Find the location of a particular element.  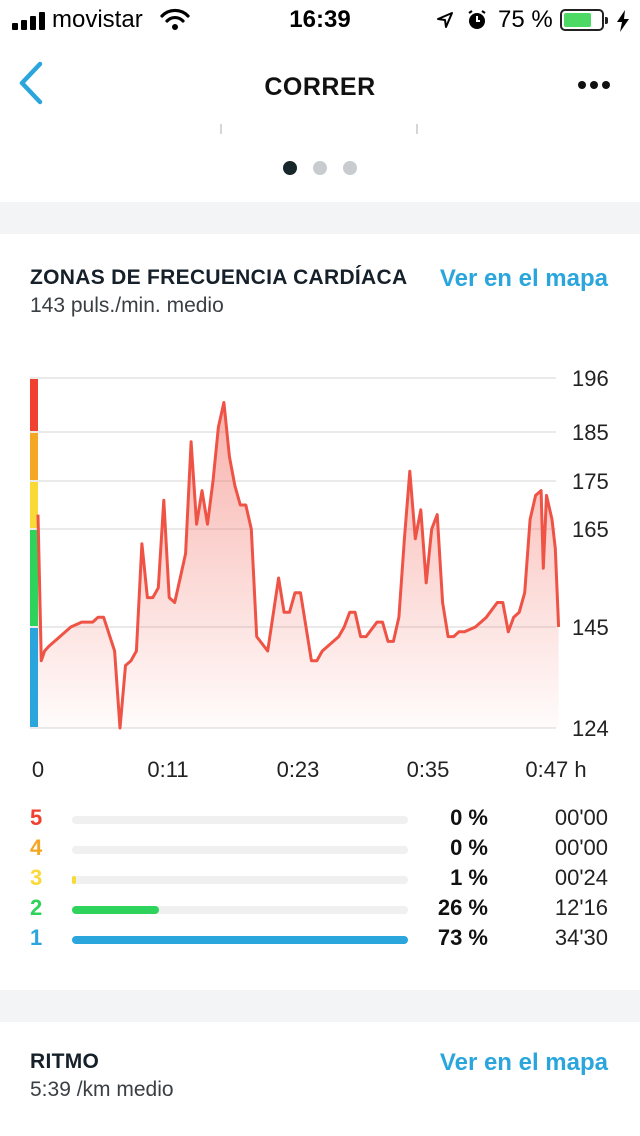

nav-bar: CORRER is located at coordinates (320, 86).